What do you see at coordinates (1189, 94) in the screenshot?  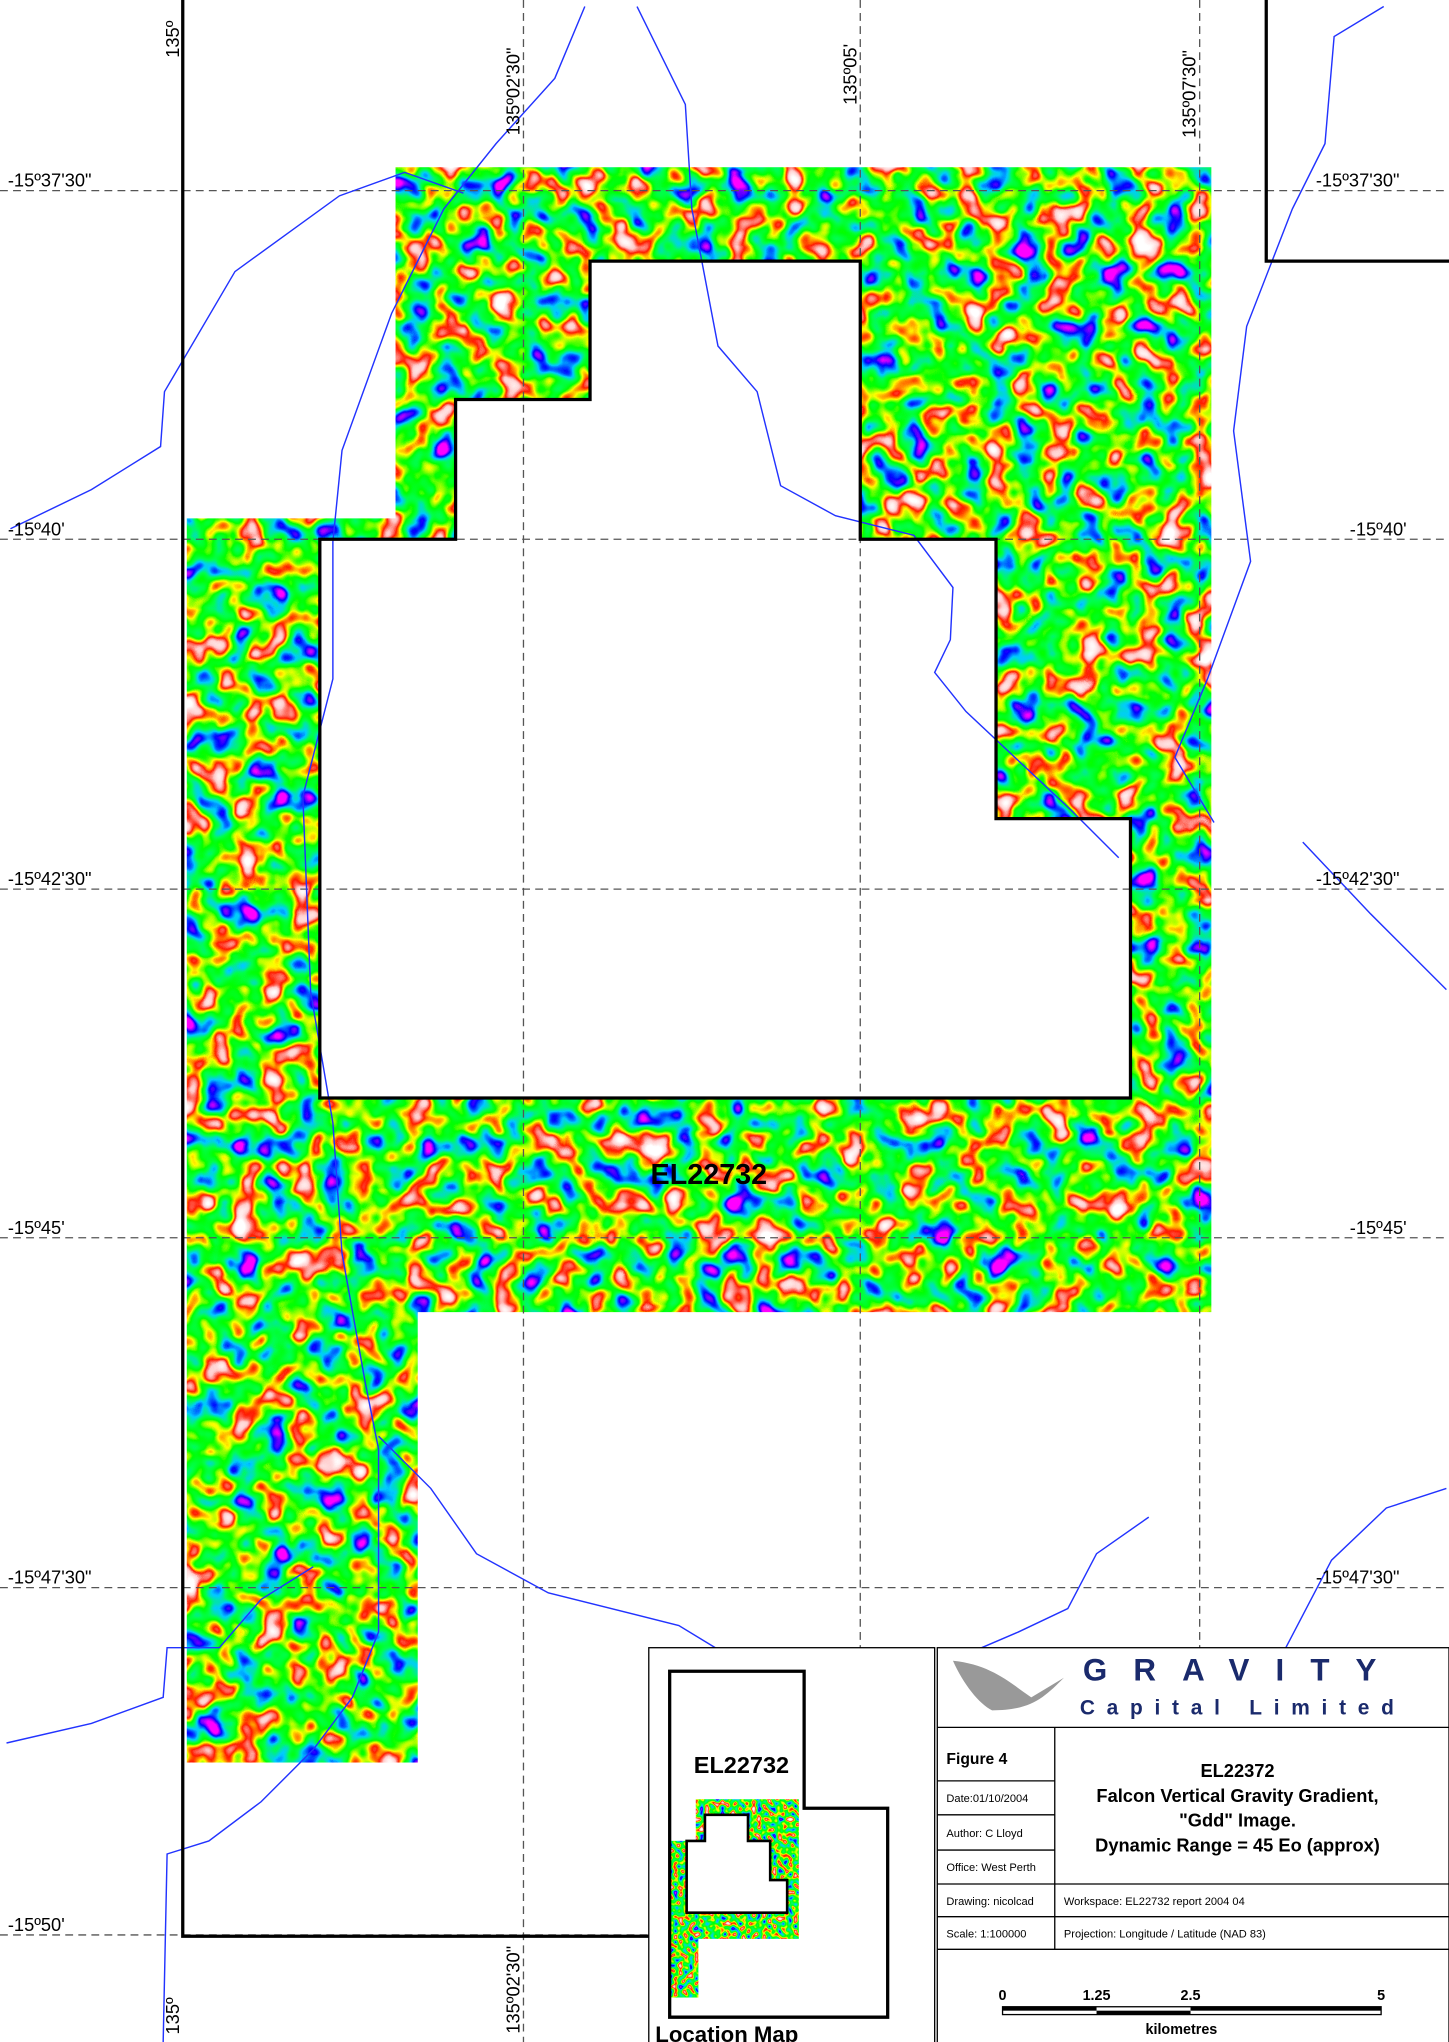 I see `grid-label: 135º07'30"` at bounding box center [1189, 94].